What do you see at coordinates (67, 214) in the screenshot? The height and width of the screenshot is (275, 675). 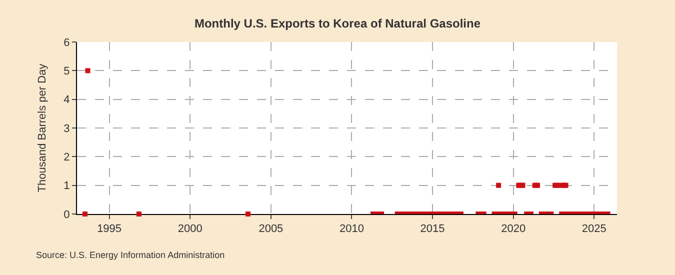 I see `y-tick-label: 0` at bounding box center [67, 214].